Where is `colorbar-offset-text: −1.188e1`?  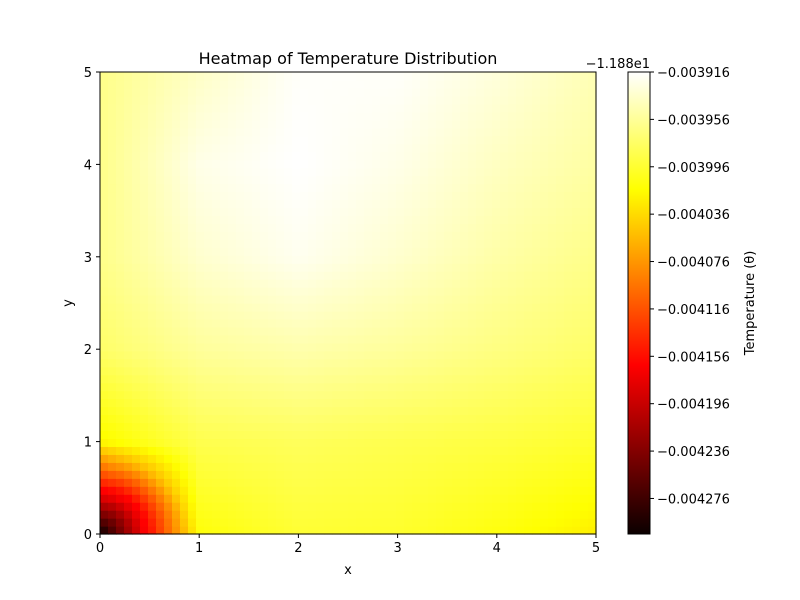
colorbar-offset-text: −1.188e1 is located at coordinates (618, 64).